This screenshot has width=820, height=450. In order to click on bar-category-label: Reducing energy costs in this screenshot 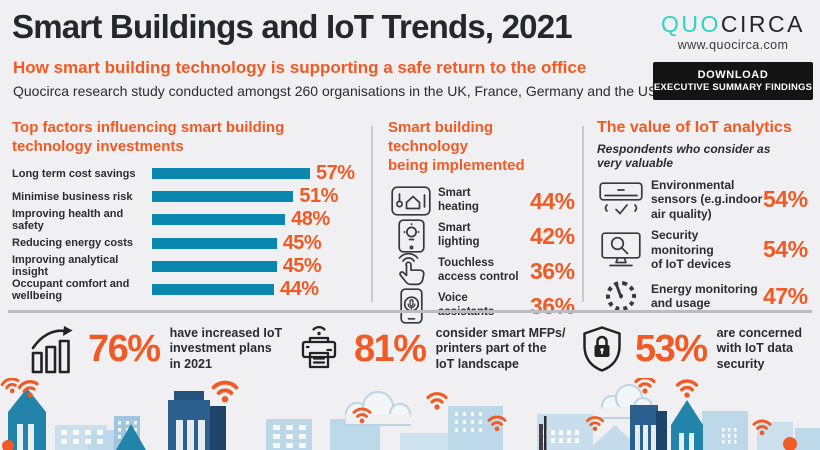, I will do `click(73, 243)`.